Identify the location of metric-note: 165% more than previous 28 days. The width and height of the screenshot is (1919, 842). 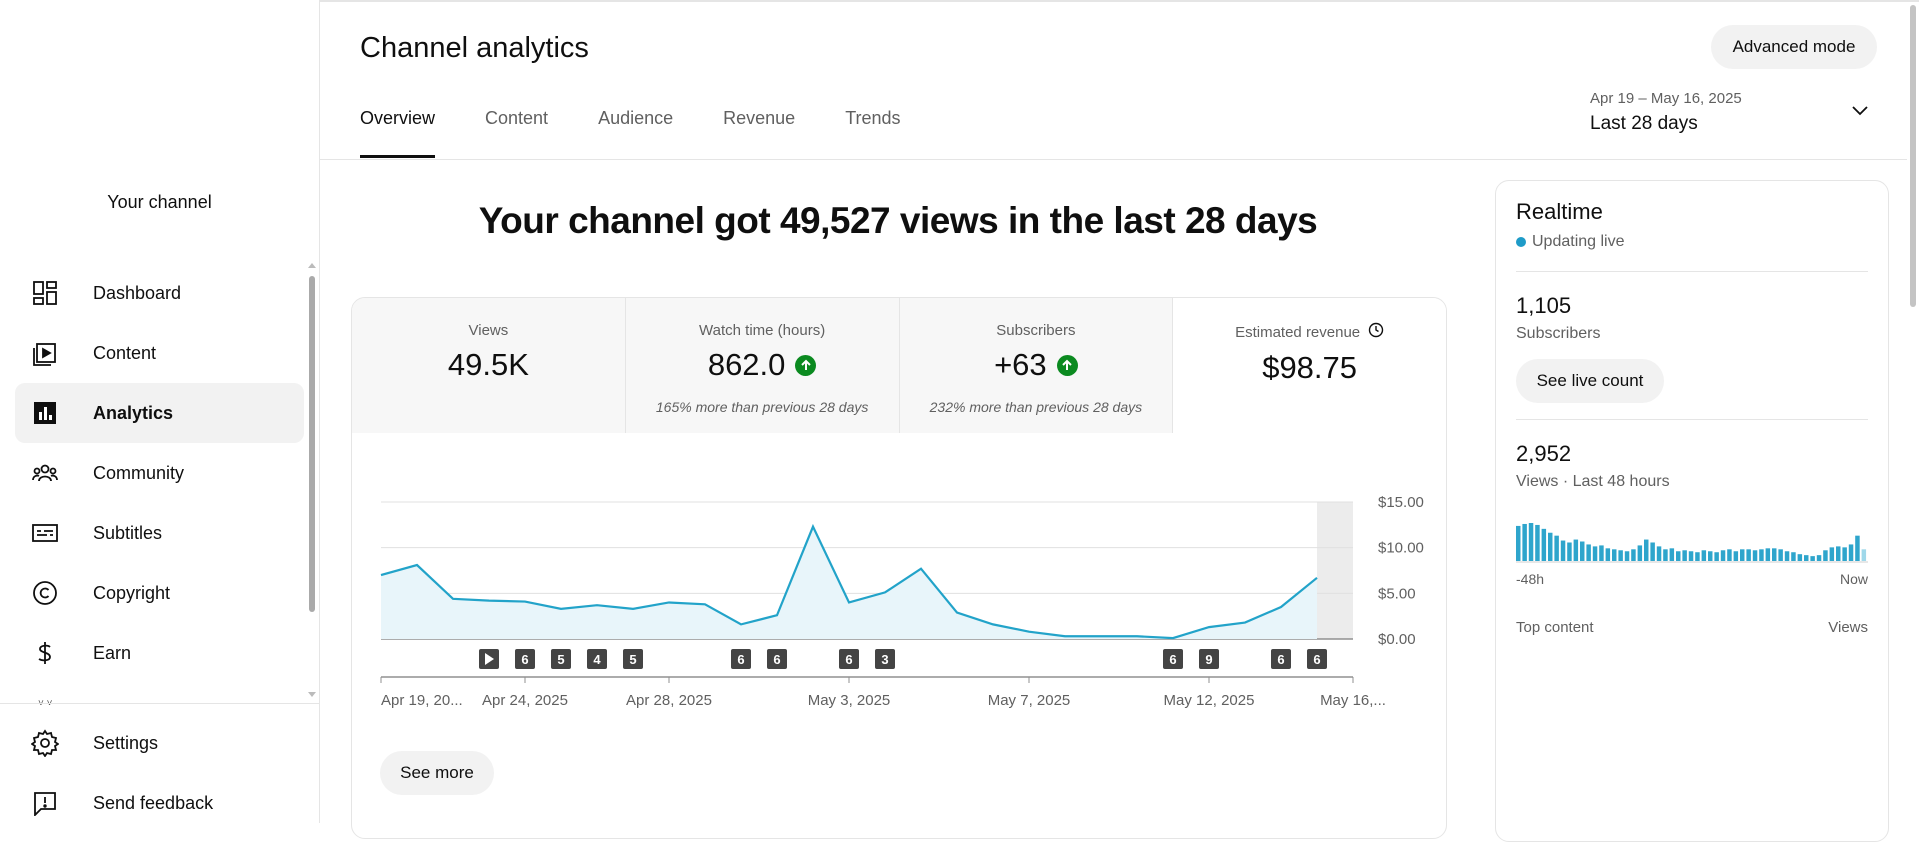
(762, 407).